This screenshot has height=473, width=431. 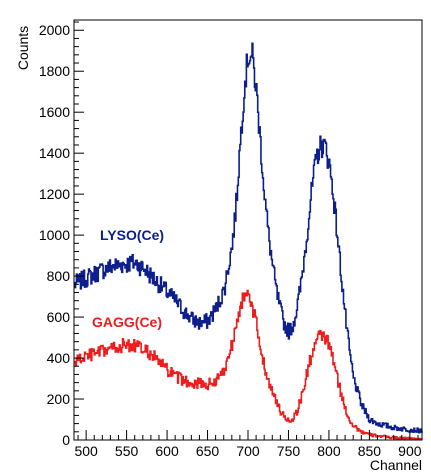 What do you see at coordinates (289, 451) in the screenshot?
I see `x-tick-label: 750` at bounding box center [289, 451].